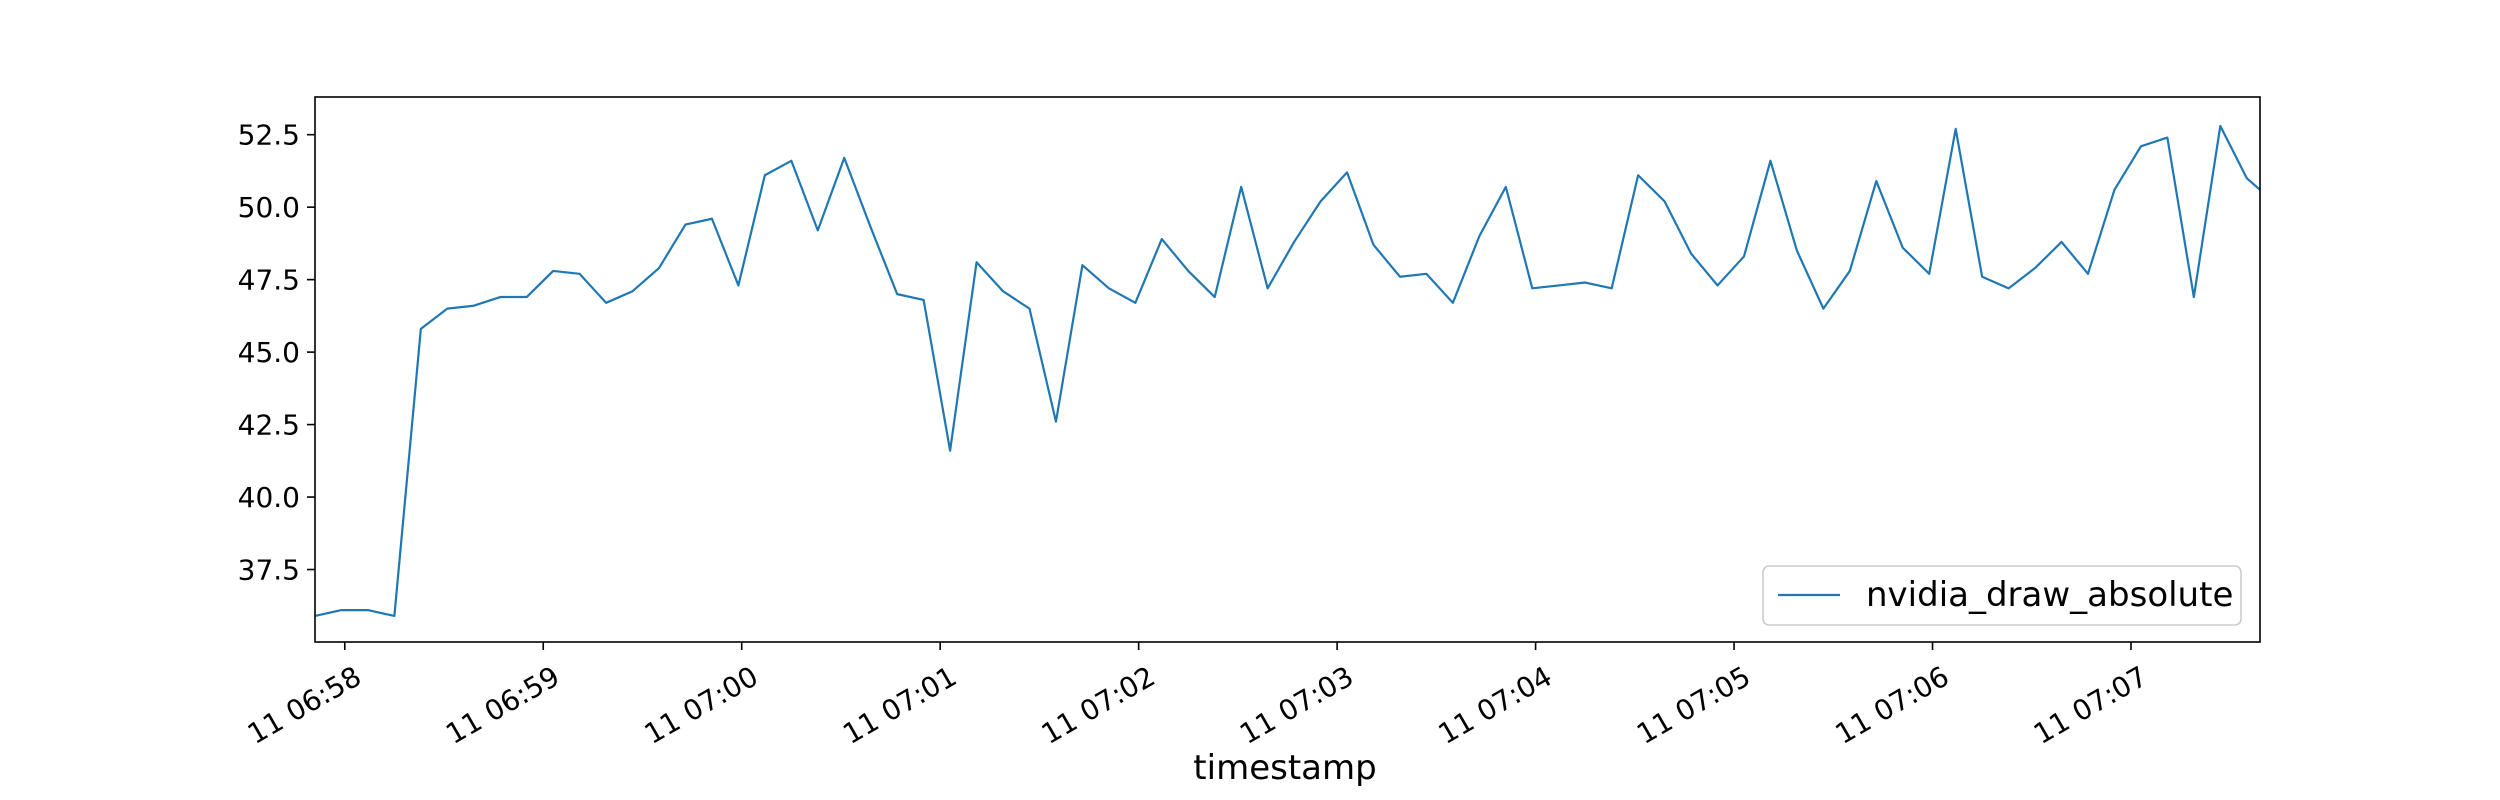  I want to click on y-tick-label: 37.5, so click(269, 569).